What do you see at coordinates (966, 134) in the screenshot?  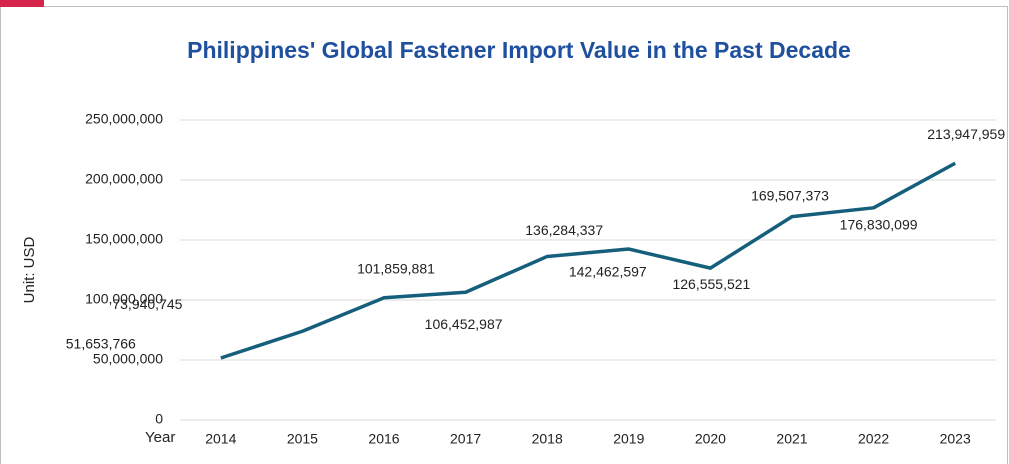 I see `data-label: 213,947,959` at bounding box center [966, 134].